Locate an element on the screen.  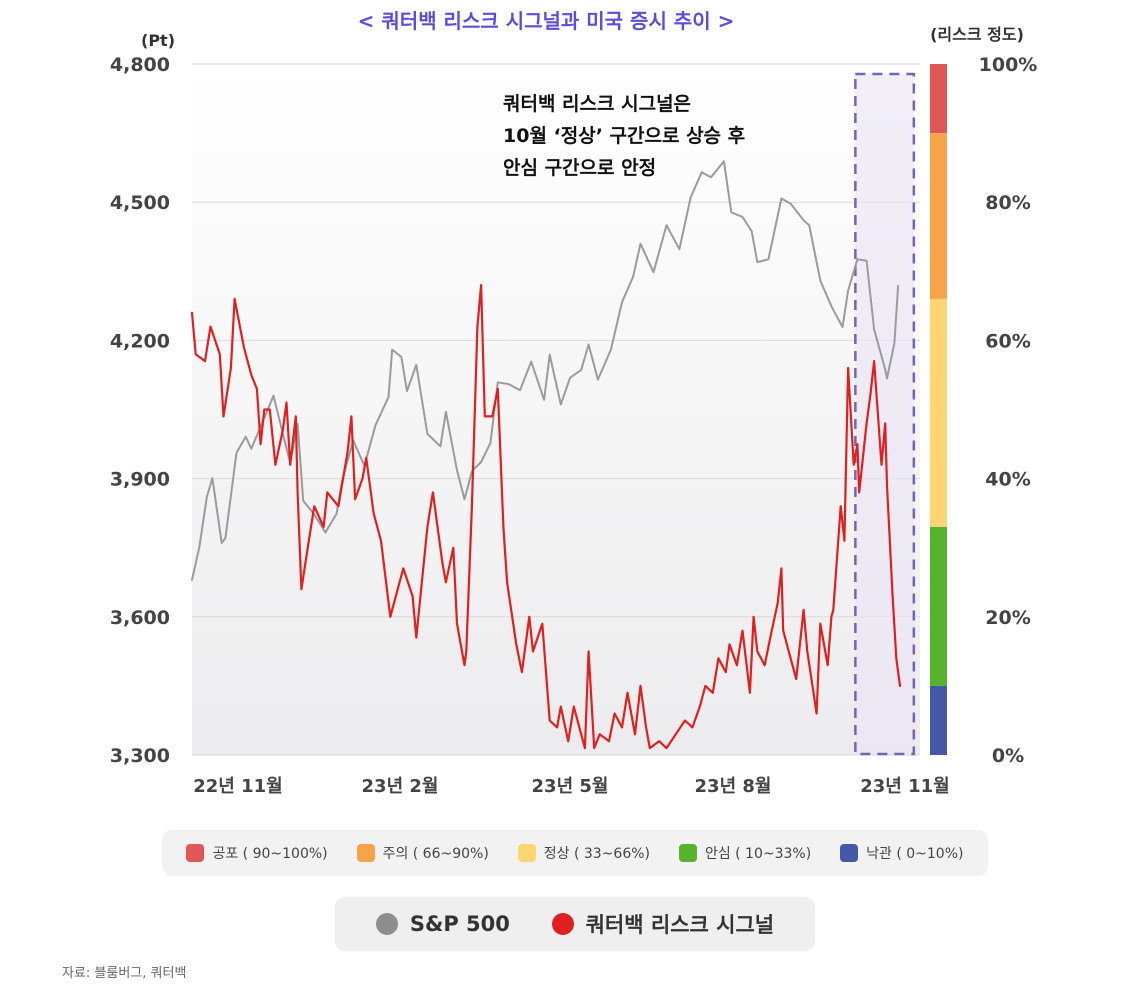
left-tick-label: 3,900 is located at coordinates (140, 480).